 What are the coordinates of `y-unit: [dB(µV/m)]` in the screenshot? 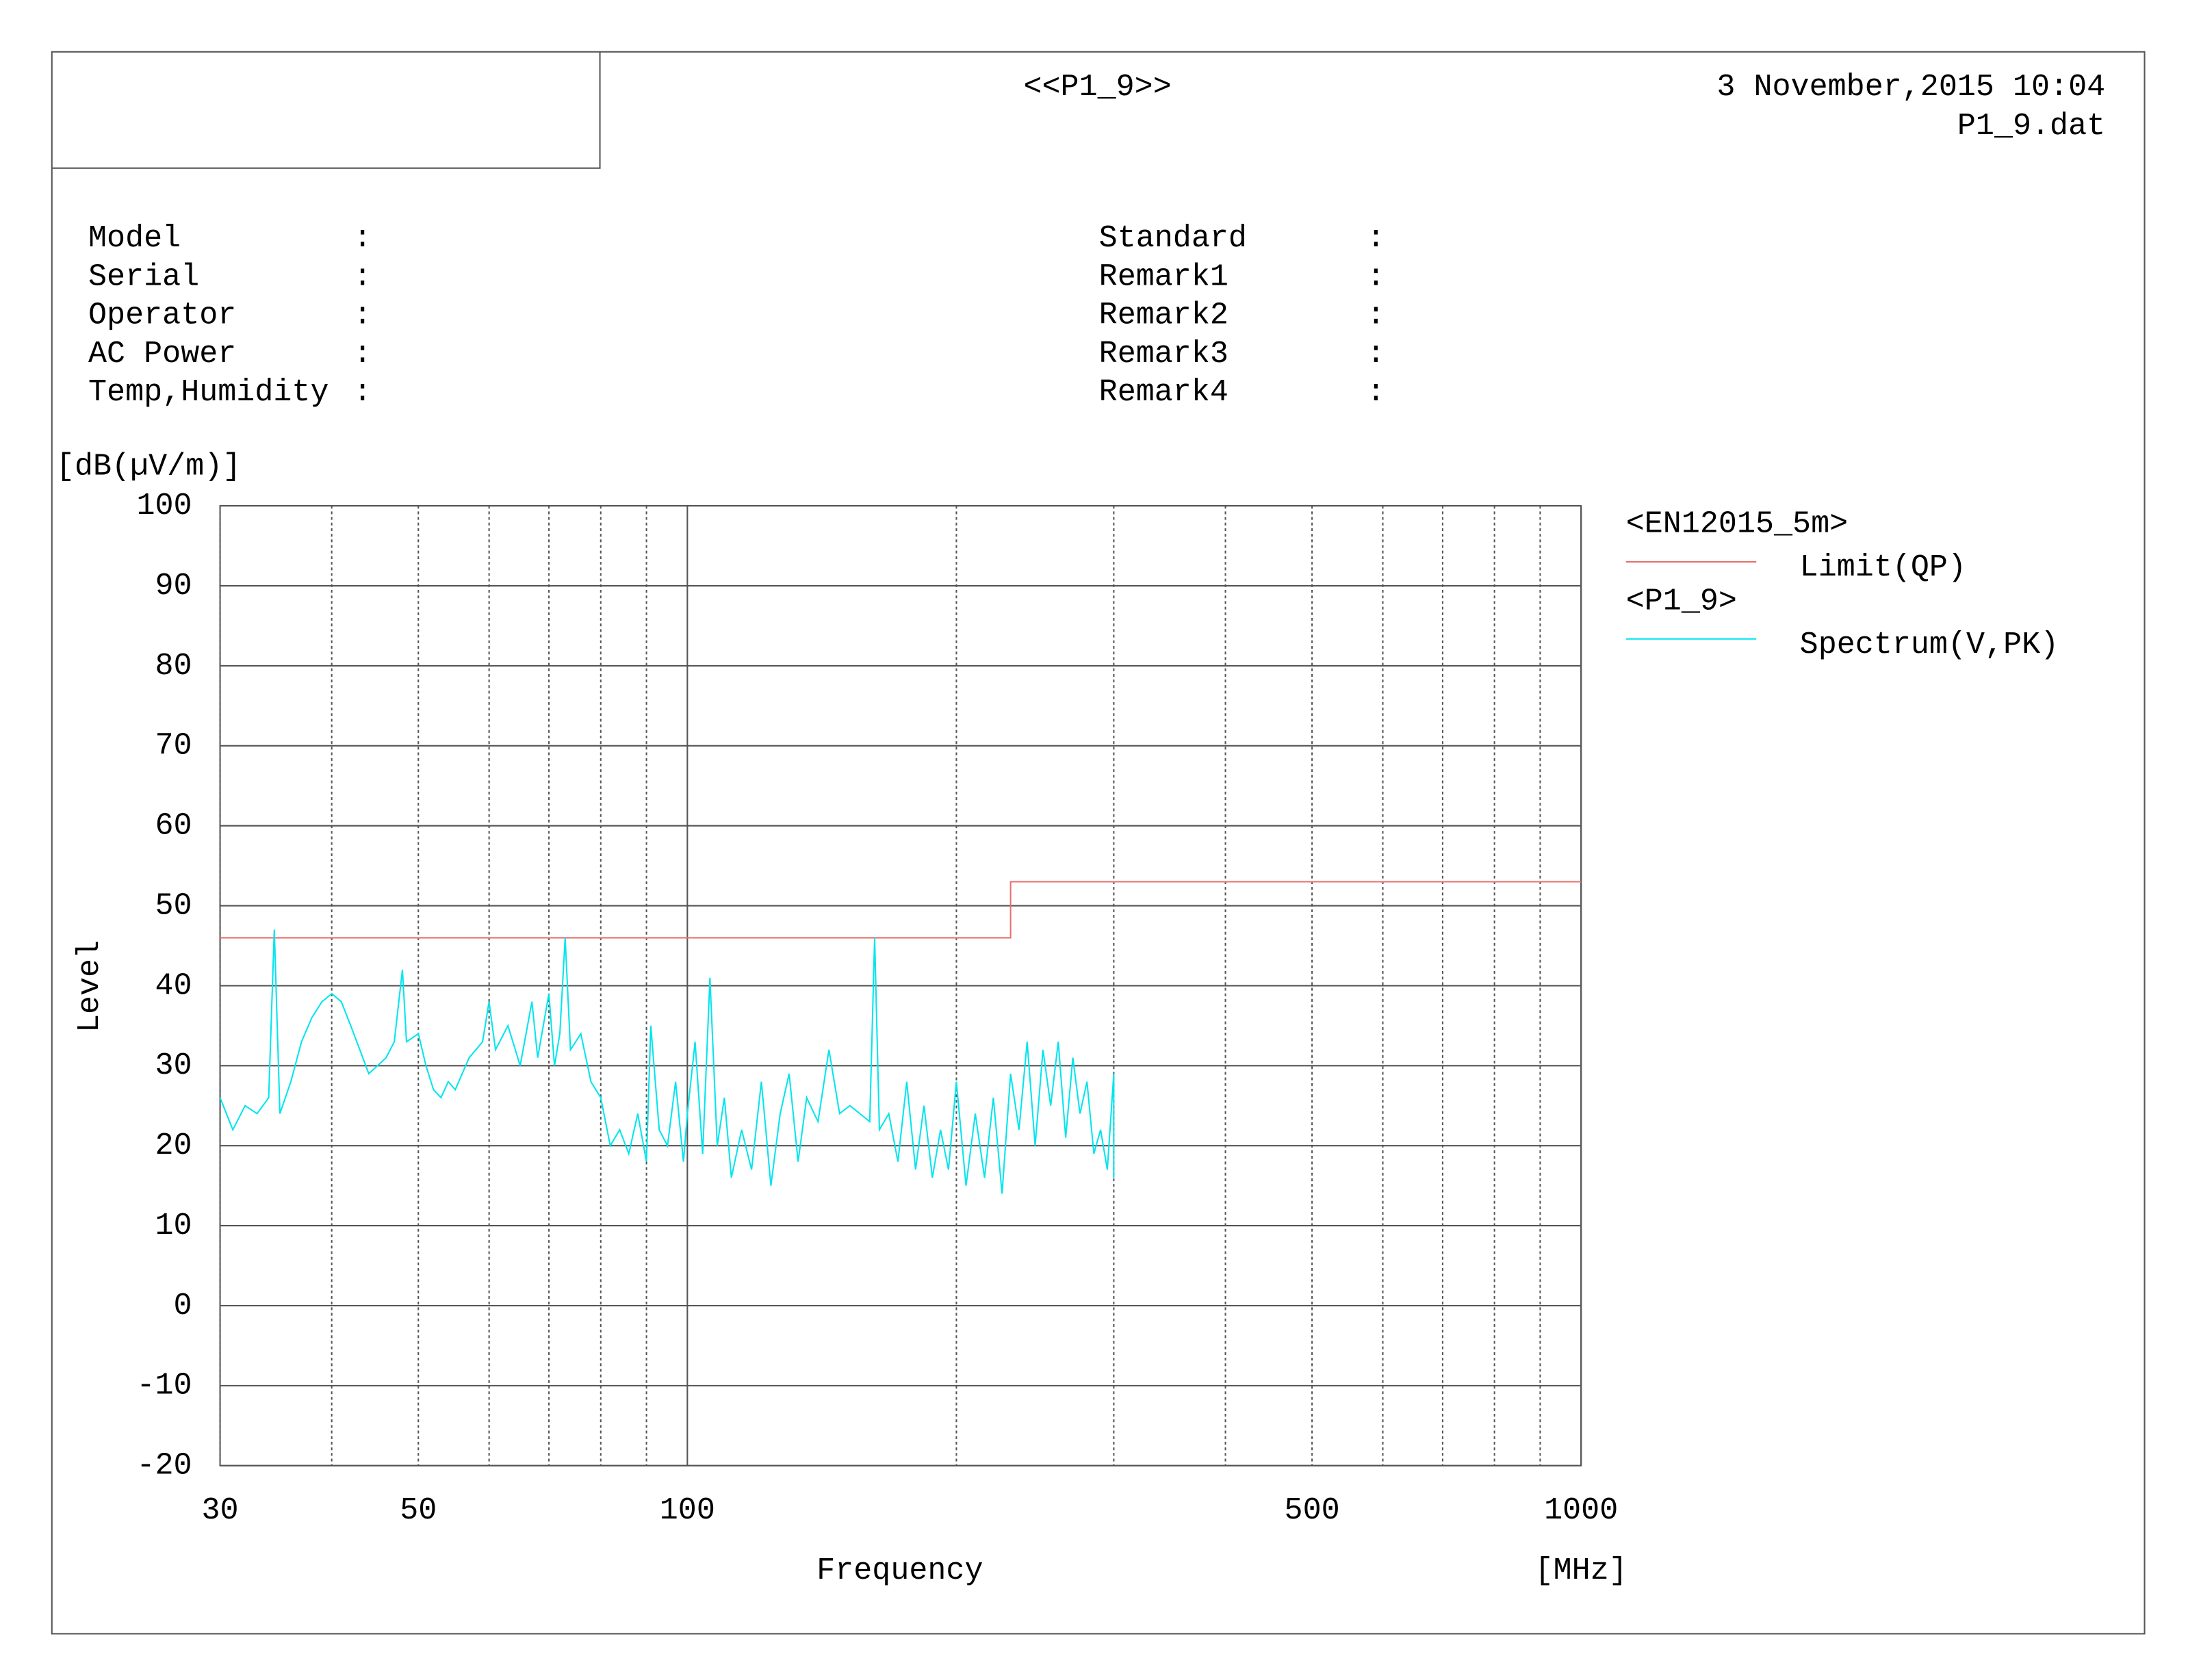 It's located at (148, 466).